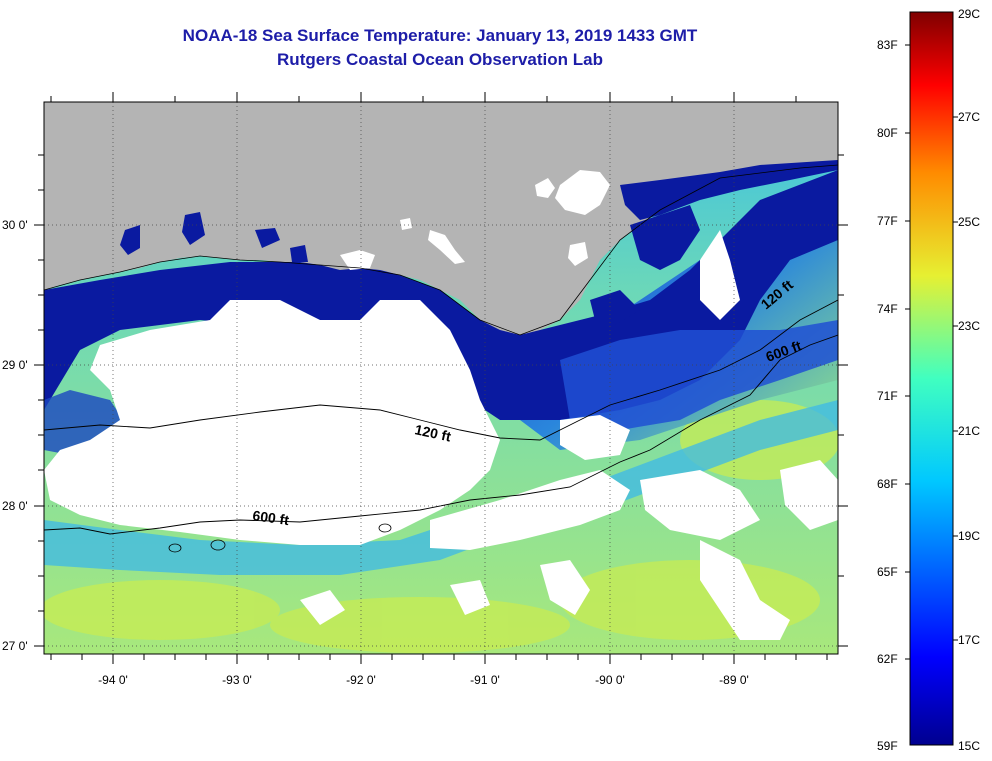 The height and width of the screenshot is (761, 992). What do you see at coordinates (271, 517) in the screenshot?
I see `contour-label-600ft: 600 ft` at bounding box center [271, 517].